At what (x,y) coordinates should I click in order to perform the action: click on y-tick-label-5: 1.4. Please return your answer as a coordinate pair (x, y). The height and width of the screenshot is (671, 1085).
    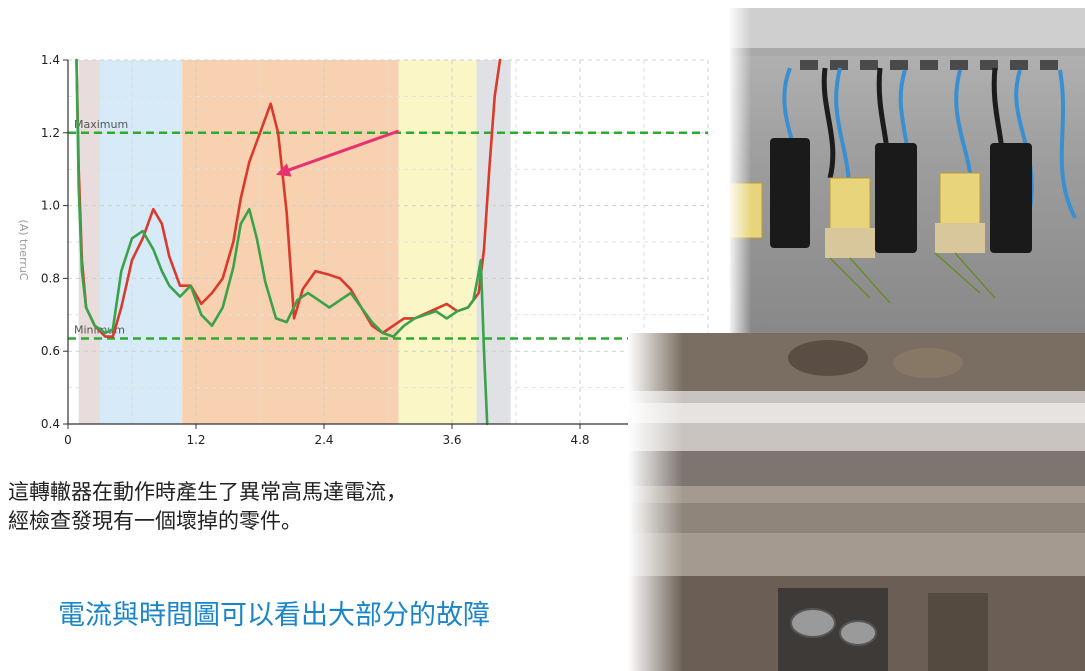
    Looking at the image, I should click on (50, 60).